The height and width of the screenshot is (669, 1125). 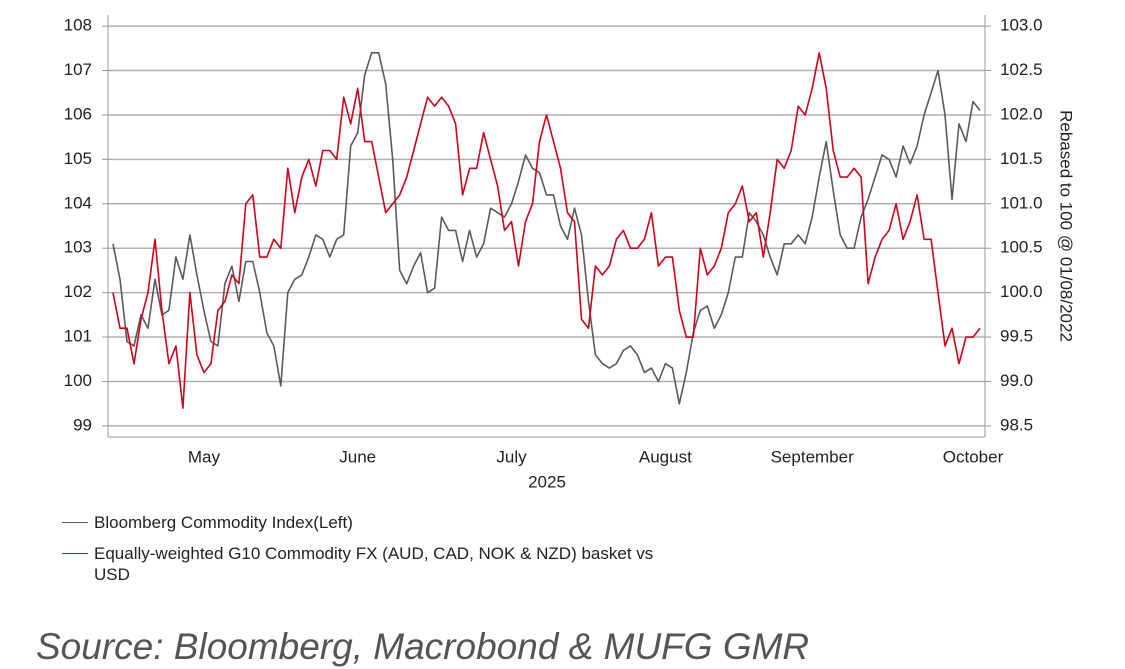 What do you see at coordinates (1016, 380) in the screenshot?
I see `y2-tick-label: 99.0` at bounding box center [1016, 380].